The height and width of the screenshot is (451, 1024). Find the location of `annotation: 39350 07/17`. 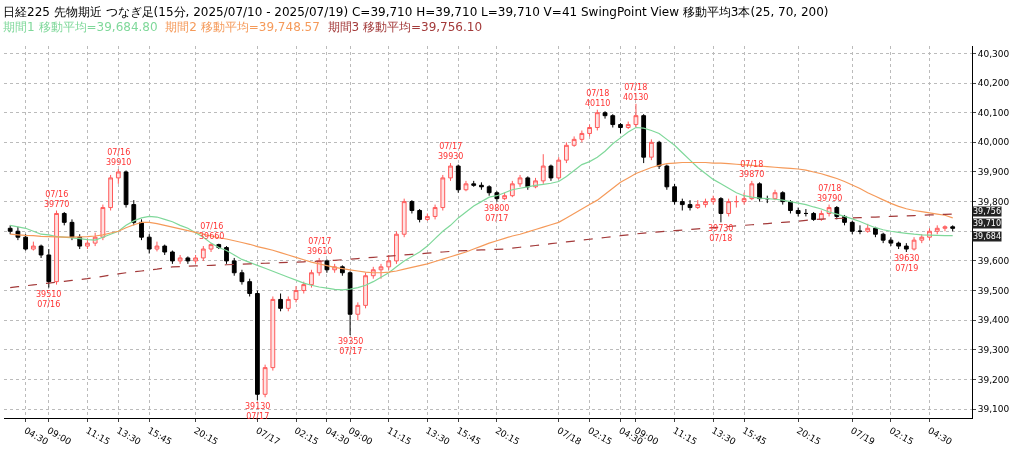

annotation: 39350 07/17 is located at coordinates (351, 347).